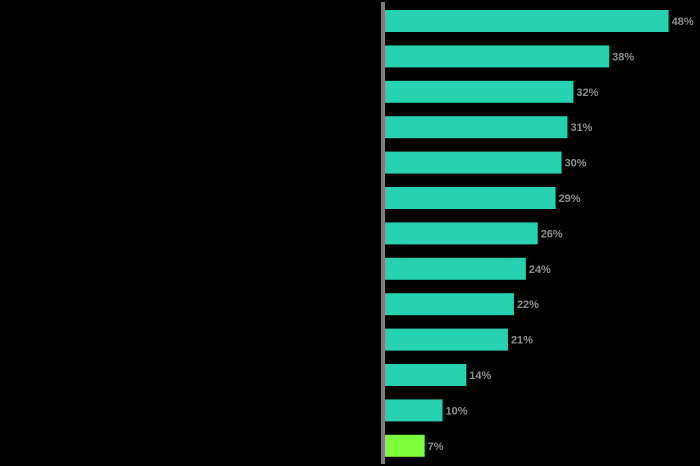  Describe the element at coordinates (570, 199) in the screenshot. I see `data-label-6: 29%` at that location.